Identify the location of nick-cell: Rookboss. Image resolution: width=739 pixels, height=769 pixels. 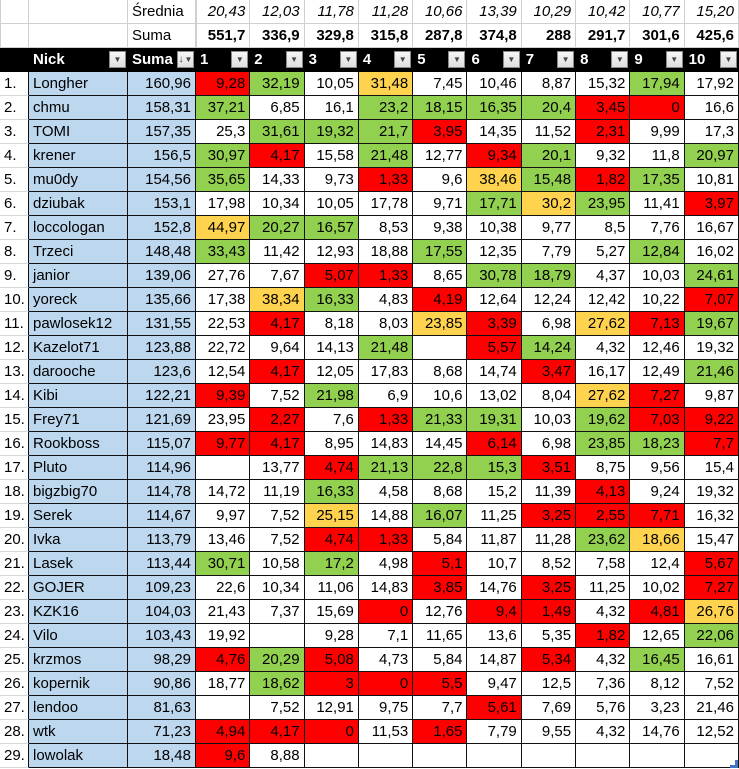
(78, 444).